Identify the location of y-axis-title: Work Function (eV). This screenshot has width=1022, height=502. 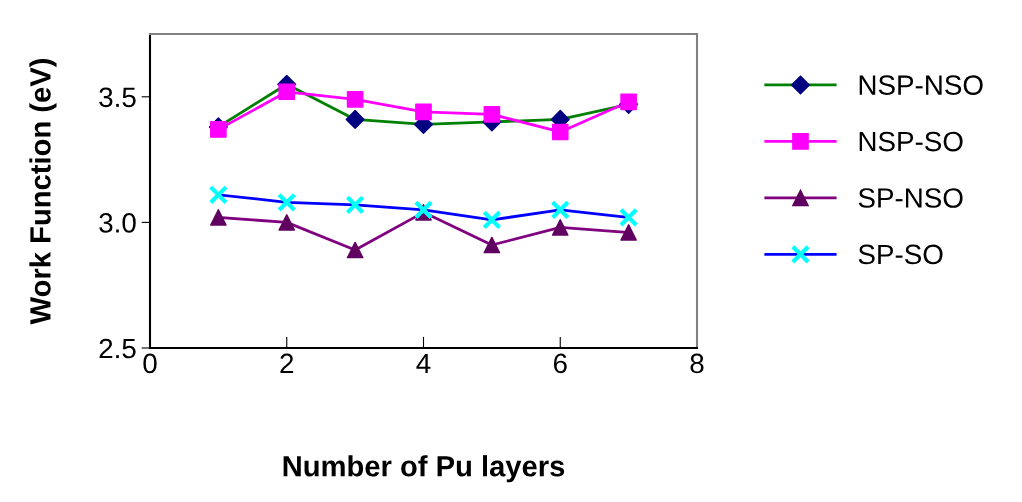
(43, 192).